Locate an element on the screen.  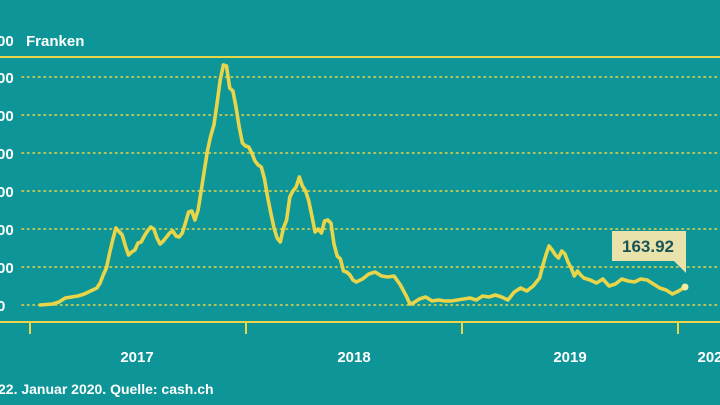
last-value-point is located at coordinates (685, 287).